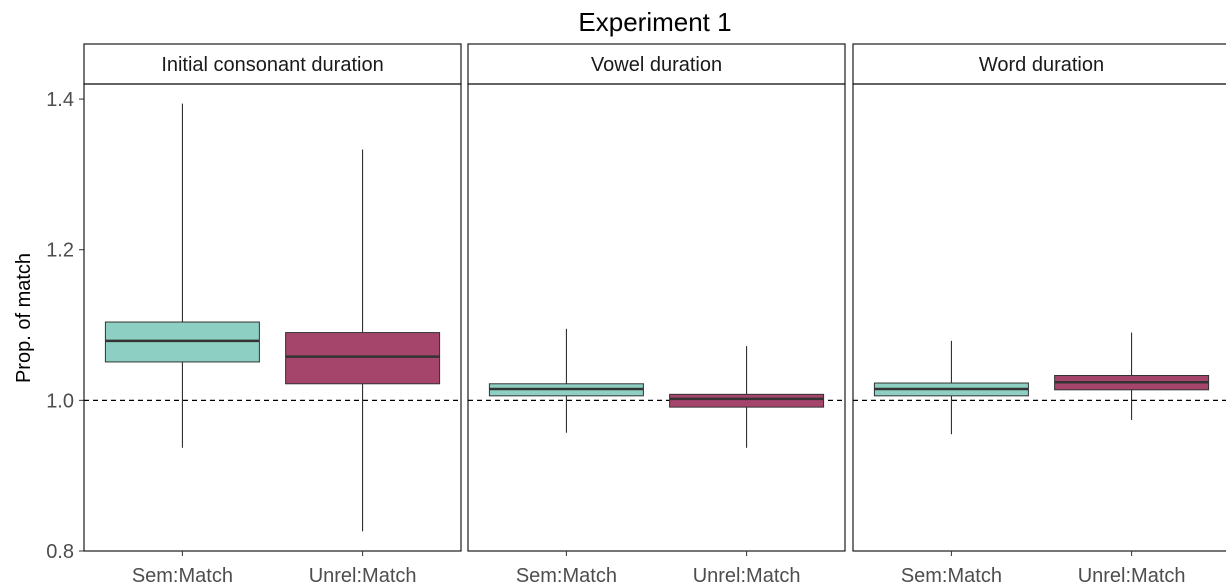 The height and width of the screenshot is (588, 1226). Describe the element at coordinates (60, 401) in the screenshot. I see `y-tick-label: 1.0` at that location.